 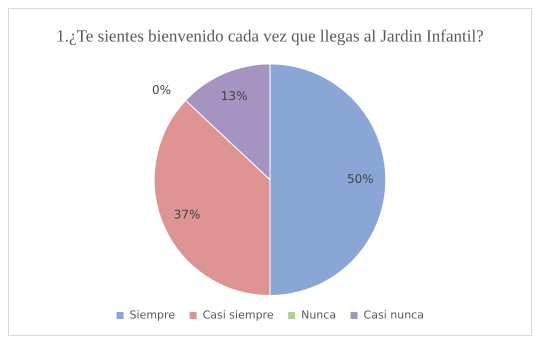 What do you see at coordinates (394, 315) in the screenshot?
I see `legend-label: Casi nunca` at bounding box center [394, 315].